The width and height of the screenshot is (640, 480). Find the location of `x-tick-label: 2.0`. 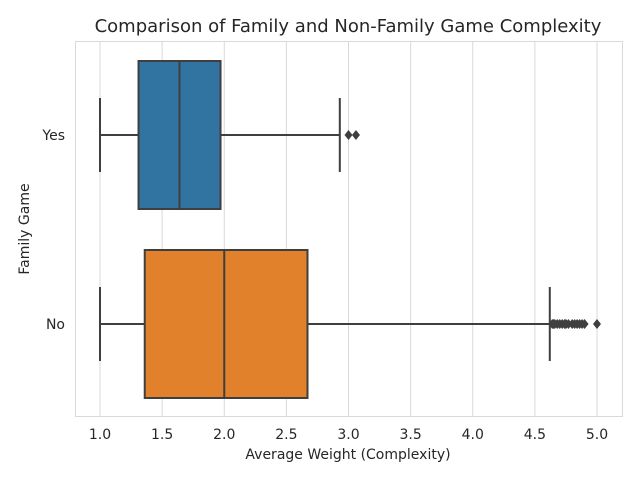

x-tick-label: 2.0 is located at coordinates (224, 435).